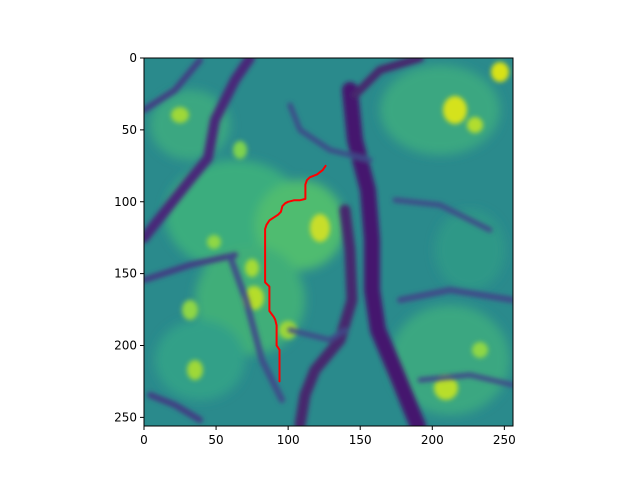  I want to click on x-tick-label: 100, so click(288, 440).